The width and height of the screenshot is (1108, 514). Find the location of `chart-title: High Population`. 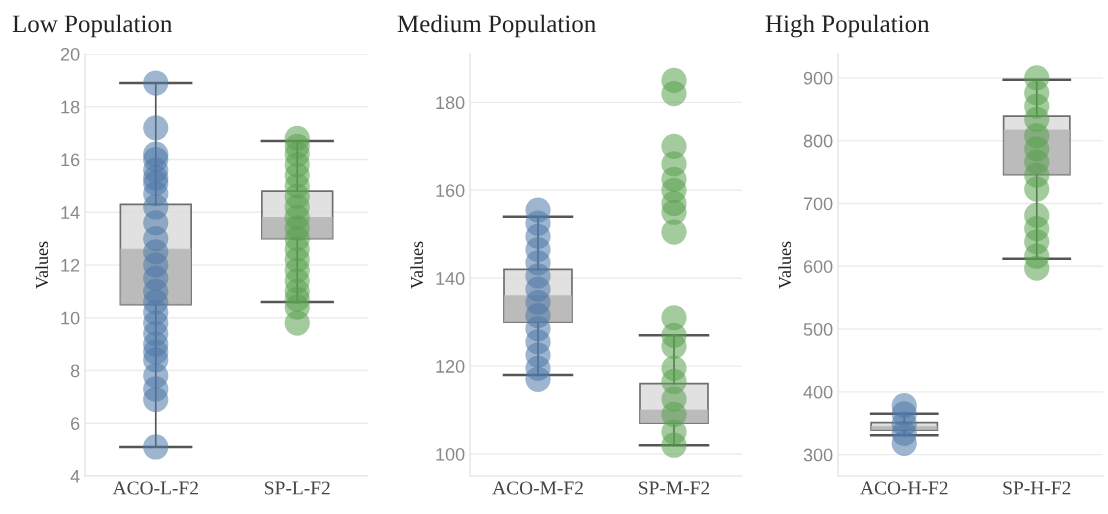

chart-title: High Population is located at coordinates (847, 26).